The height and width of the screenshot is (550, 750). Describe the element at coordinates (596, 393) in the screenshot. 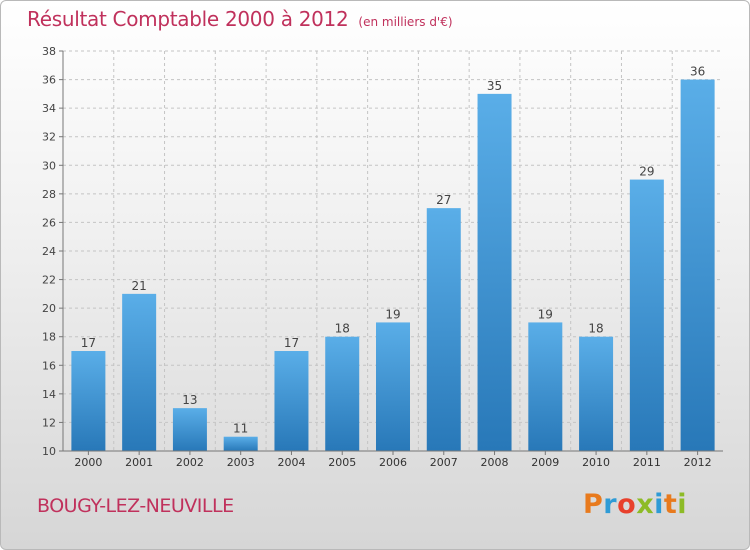

I see `bar-2010` at that location.